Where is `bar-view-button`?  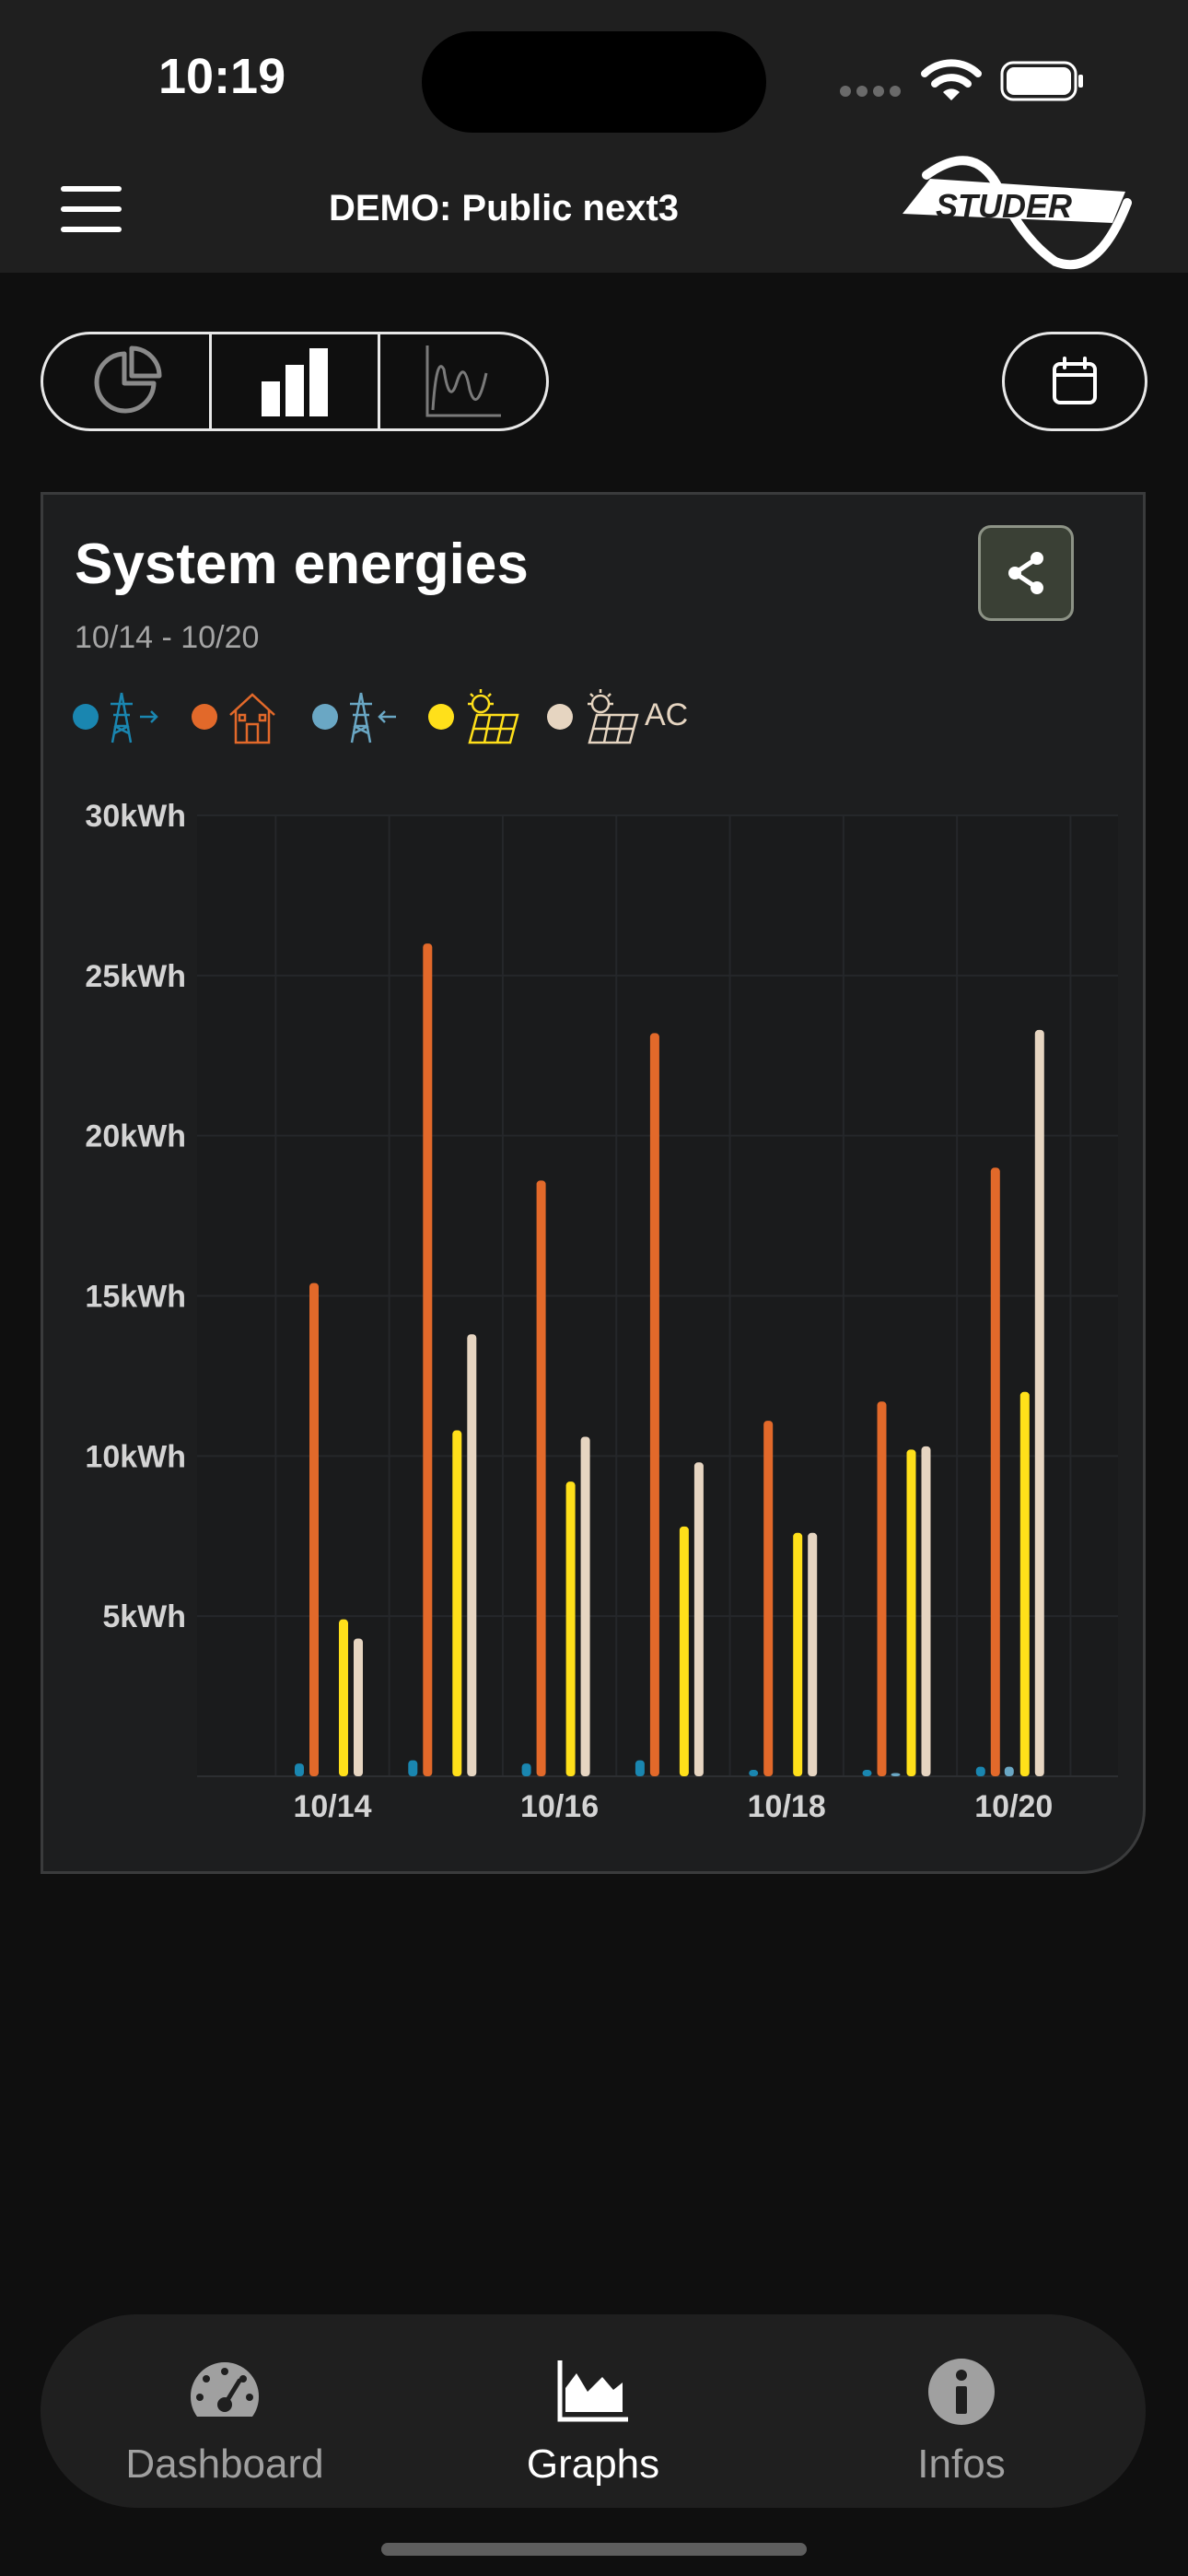
bar-view-button is located at coordinates (294, 381).